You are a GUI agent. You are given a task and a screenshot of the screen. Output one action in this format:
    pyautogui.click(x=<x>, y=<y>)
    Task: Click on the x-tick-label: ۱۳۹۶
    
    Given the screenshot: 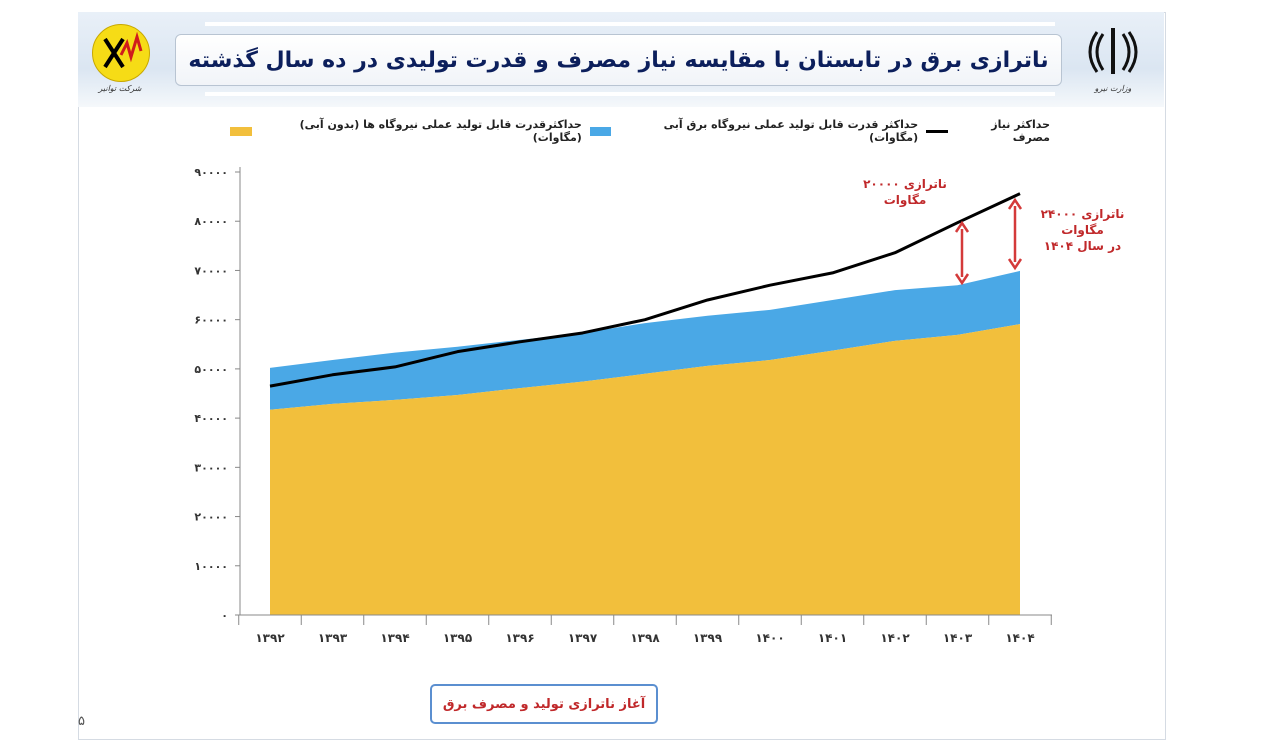 What is the action you would take?
    pyautogui.click(x=519, y=638)
    